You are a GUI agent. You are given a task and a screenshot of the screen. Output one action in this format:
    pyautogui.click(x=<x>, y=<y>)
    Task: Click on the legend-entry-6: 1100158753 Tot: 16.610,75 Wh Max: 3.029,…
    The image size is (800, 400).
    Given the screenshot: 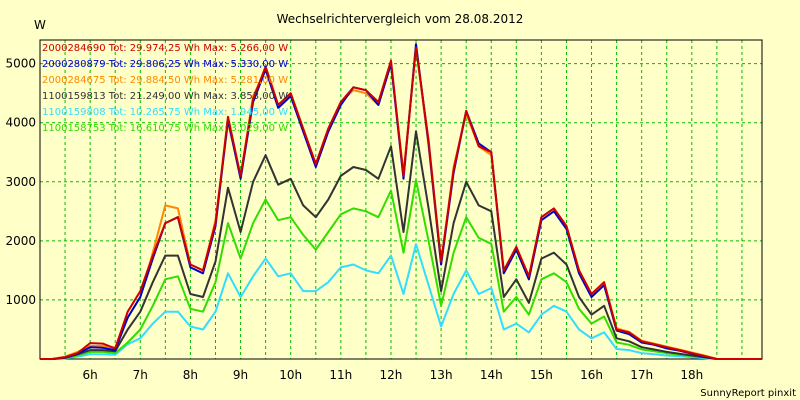 What is the action you would take?
    pyautogui.click(x=165, y=128)
    